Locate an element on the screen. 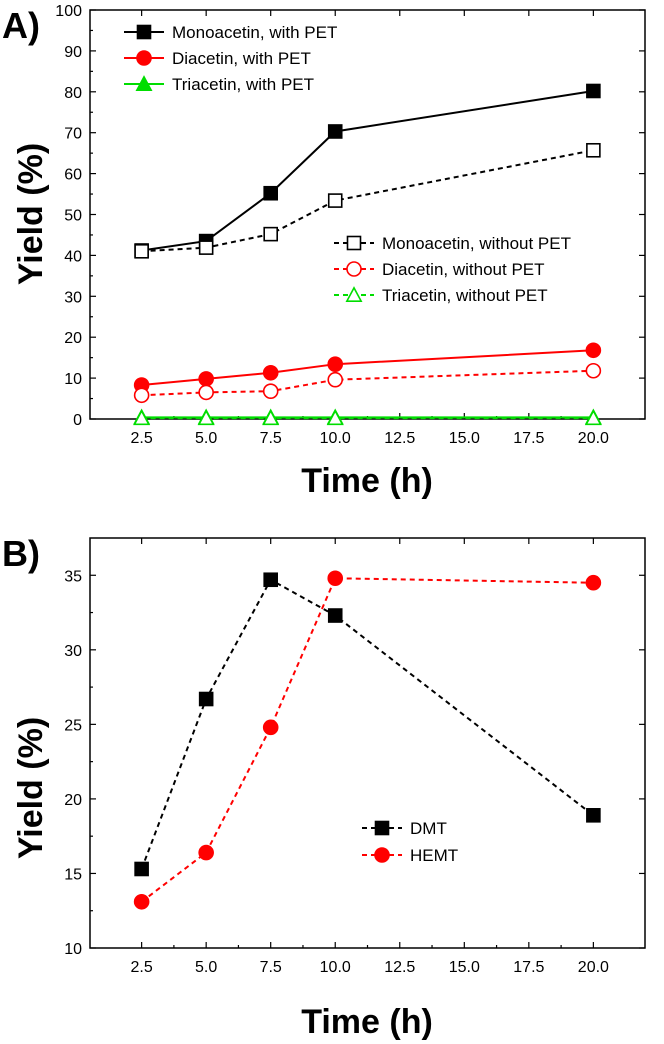  panel-a-y-axis-title: Yield (%) is located at coordinates (31, 214).